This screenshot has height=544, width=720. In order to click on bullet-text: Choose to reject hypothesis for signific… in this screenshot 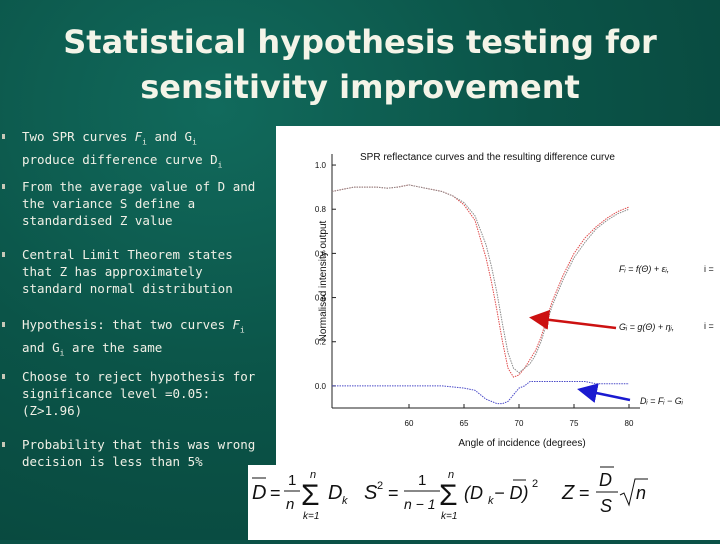, I will do `click(139, 393)`.